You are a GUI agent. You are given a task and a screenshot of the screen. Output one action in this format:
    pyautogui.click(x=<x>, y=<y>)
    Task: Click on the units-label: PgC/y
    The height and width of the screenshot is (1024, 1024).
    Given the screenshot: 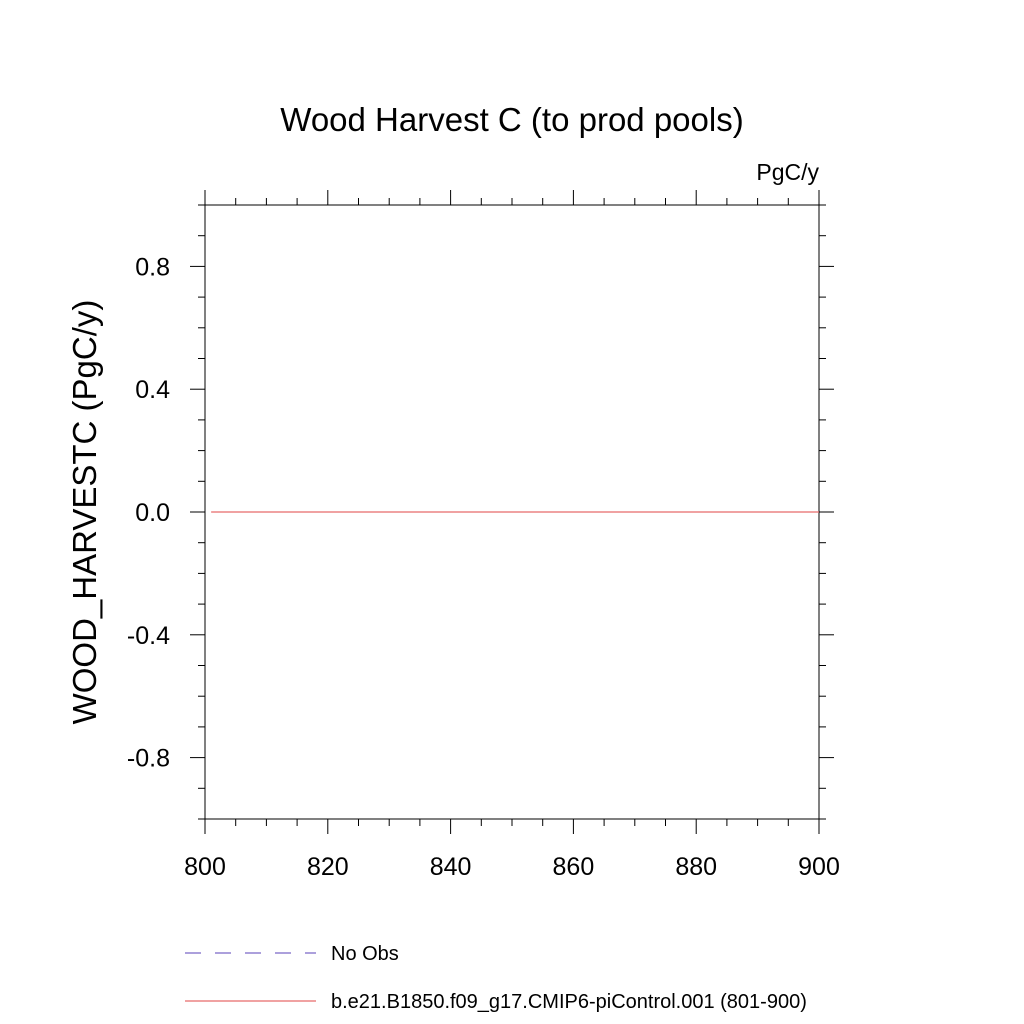 What is the action you would take?
    pyautogui.click(x=787, y=172)
    